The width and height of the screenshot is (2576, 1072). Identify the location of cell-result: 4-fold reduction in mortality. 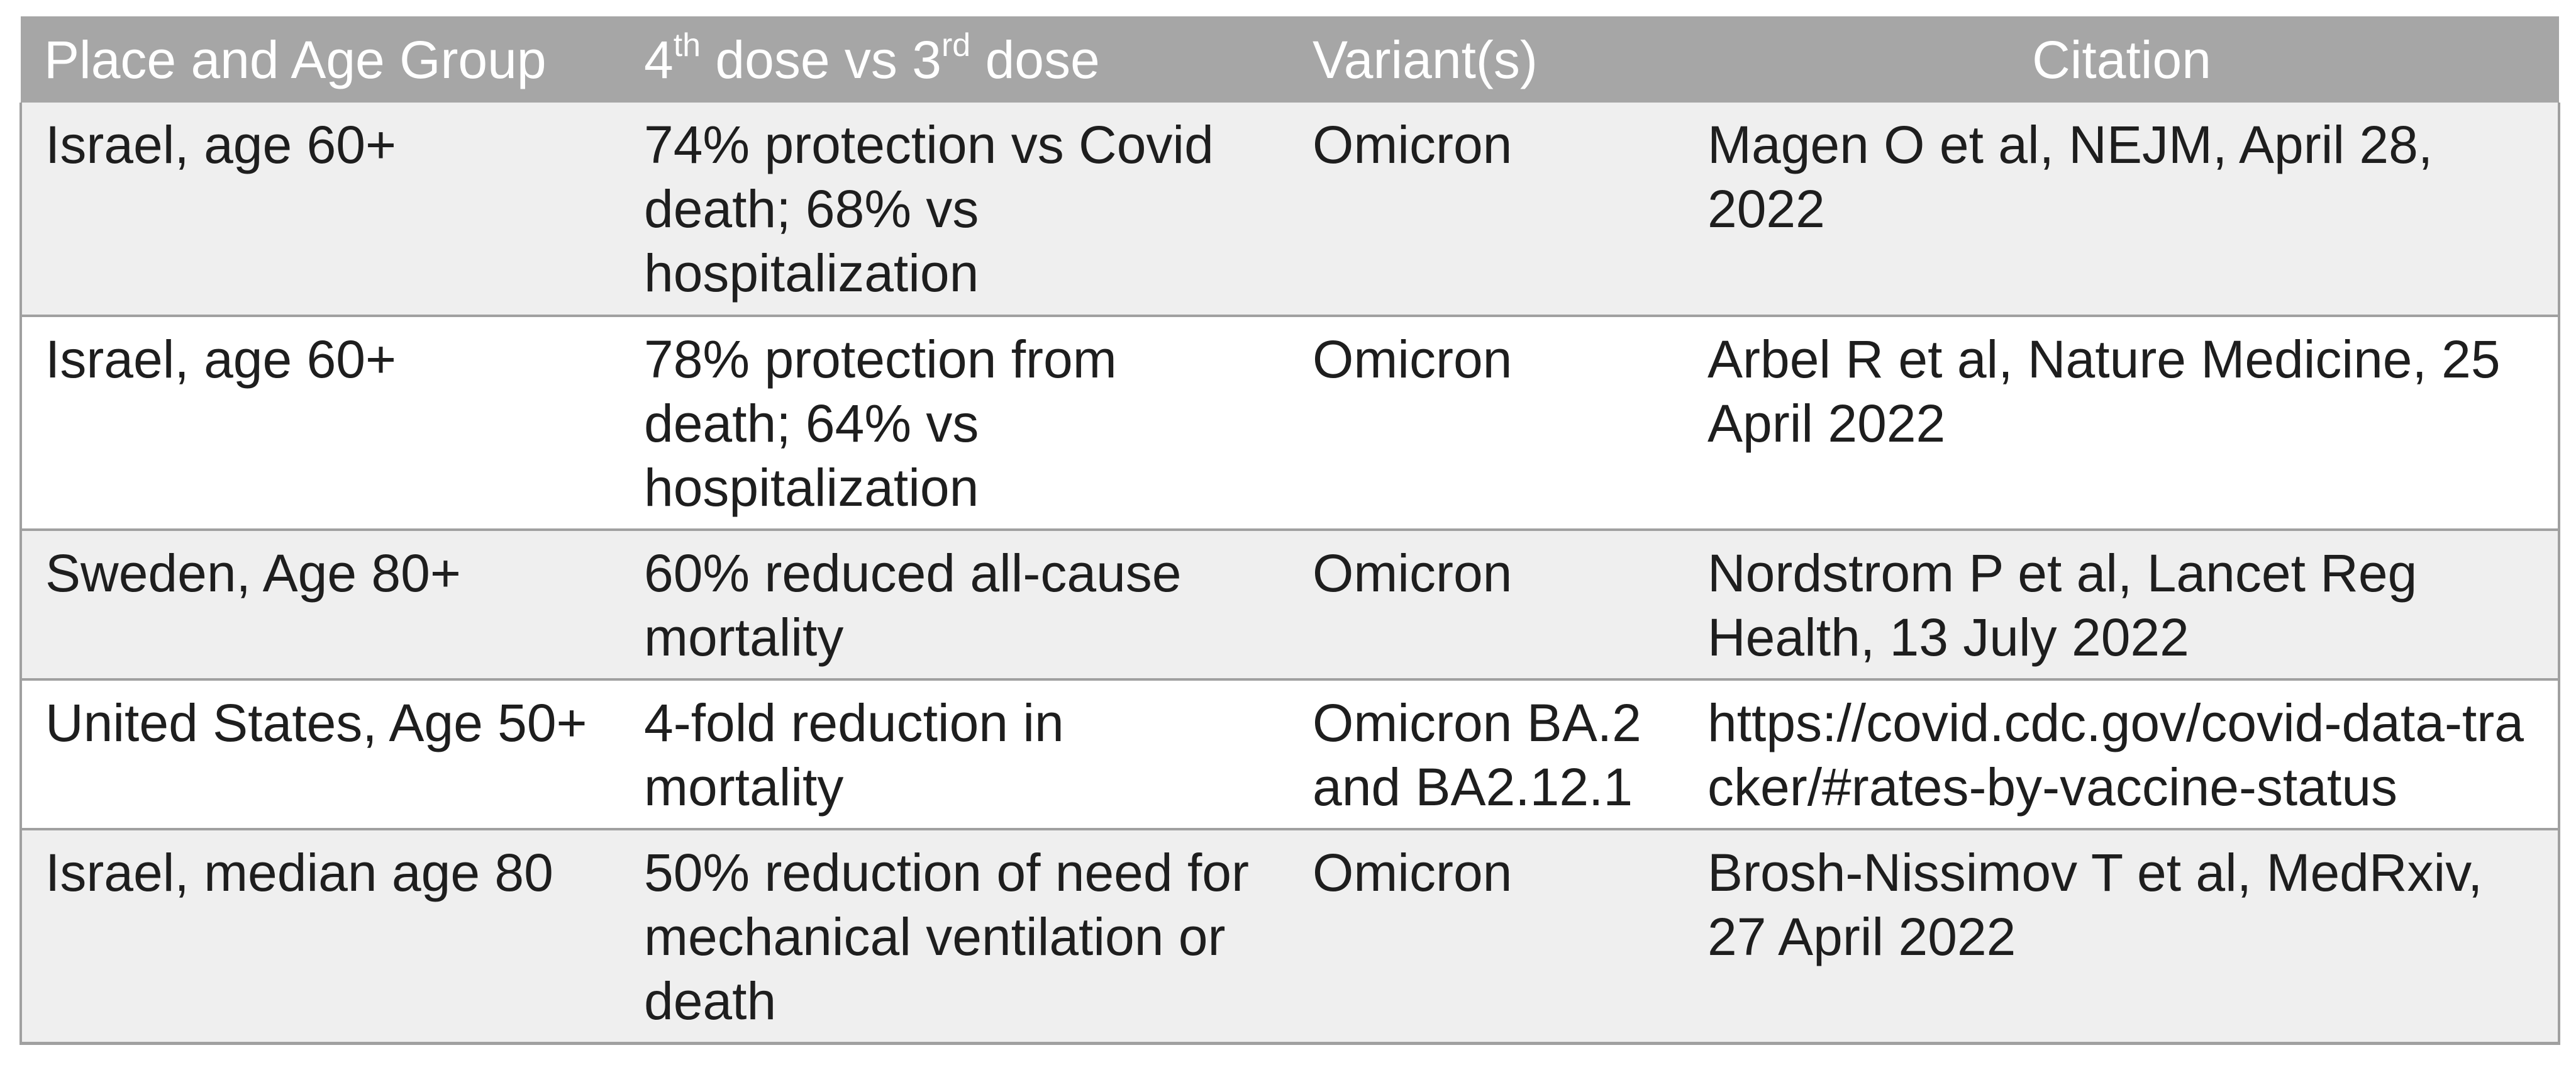
(955, 754).